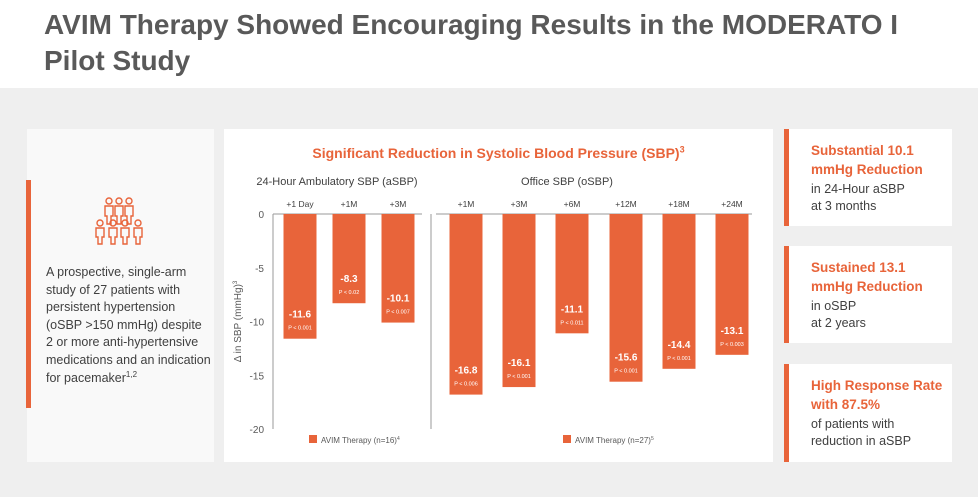 This screenshot has height=497, width=978. What do you see at coordinates (360, 440) in the screenshot?
I see `legend-label: AVIM Therapy (n=16)4` at bounding box center [360, 440].